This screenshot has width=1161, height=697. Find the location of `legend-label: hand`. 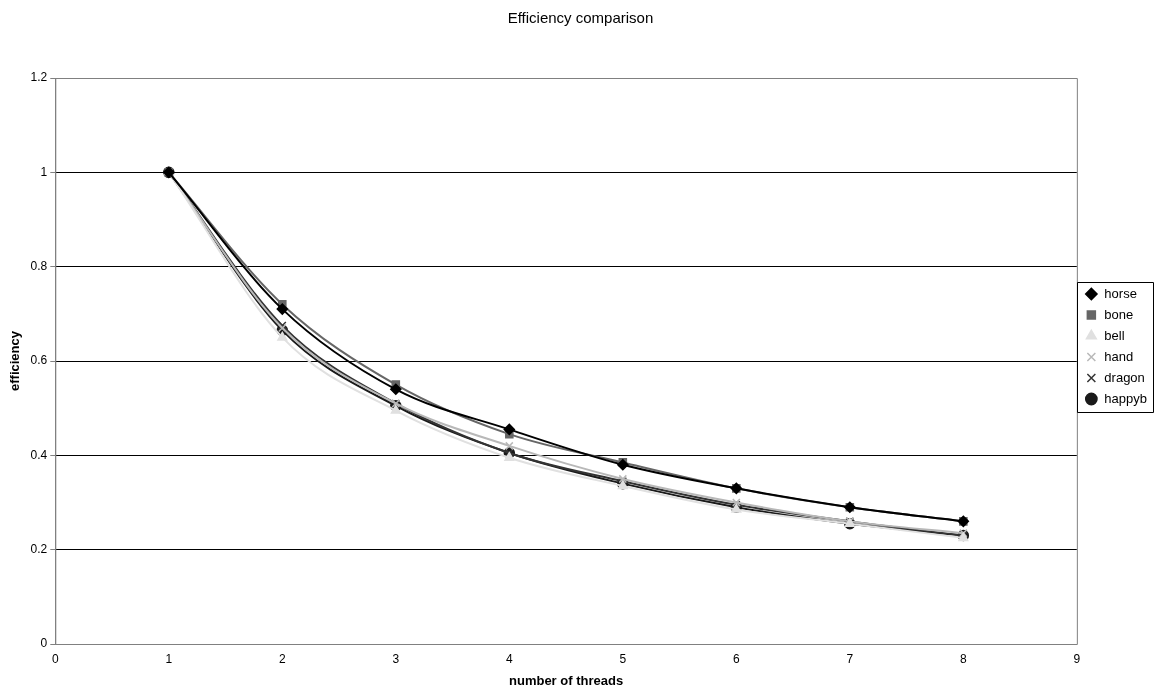

legend-label: hand is located at coordinates (1119, 356).